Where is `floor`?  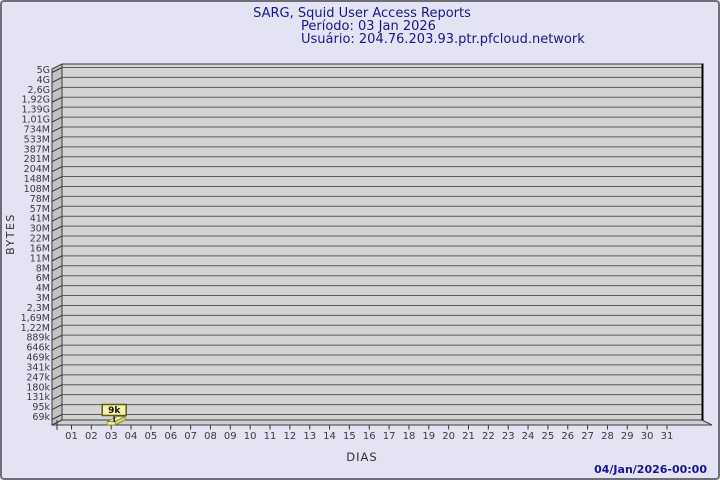 floor is located at coordinates (382, 422).